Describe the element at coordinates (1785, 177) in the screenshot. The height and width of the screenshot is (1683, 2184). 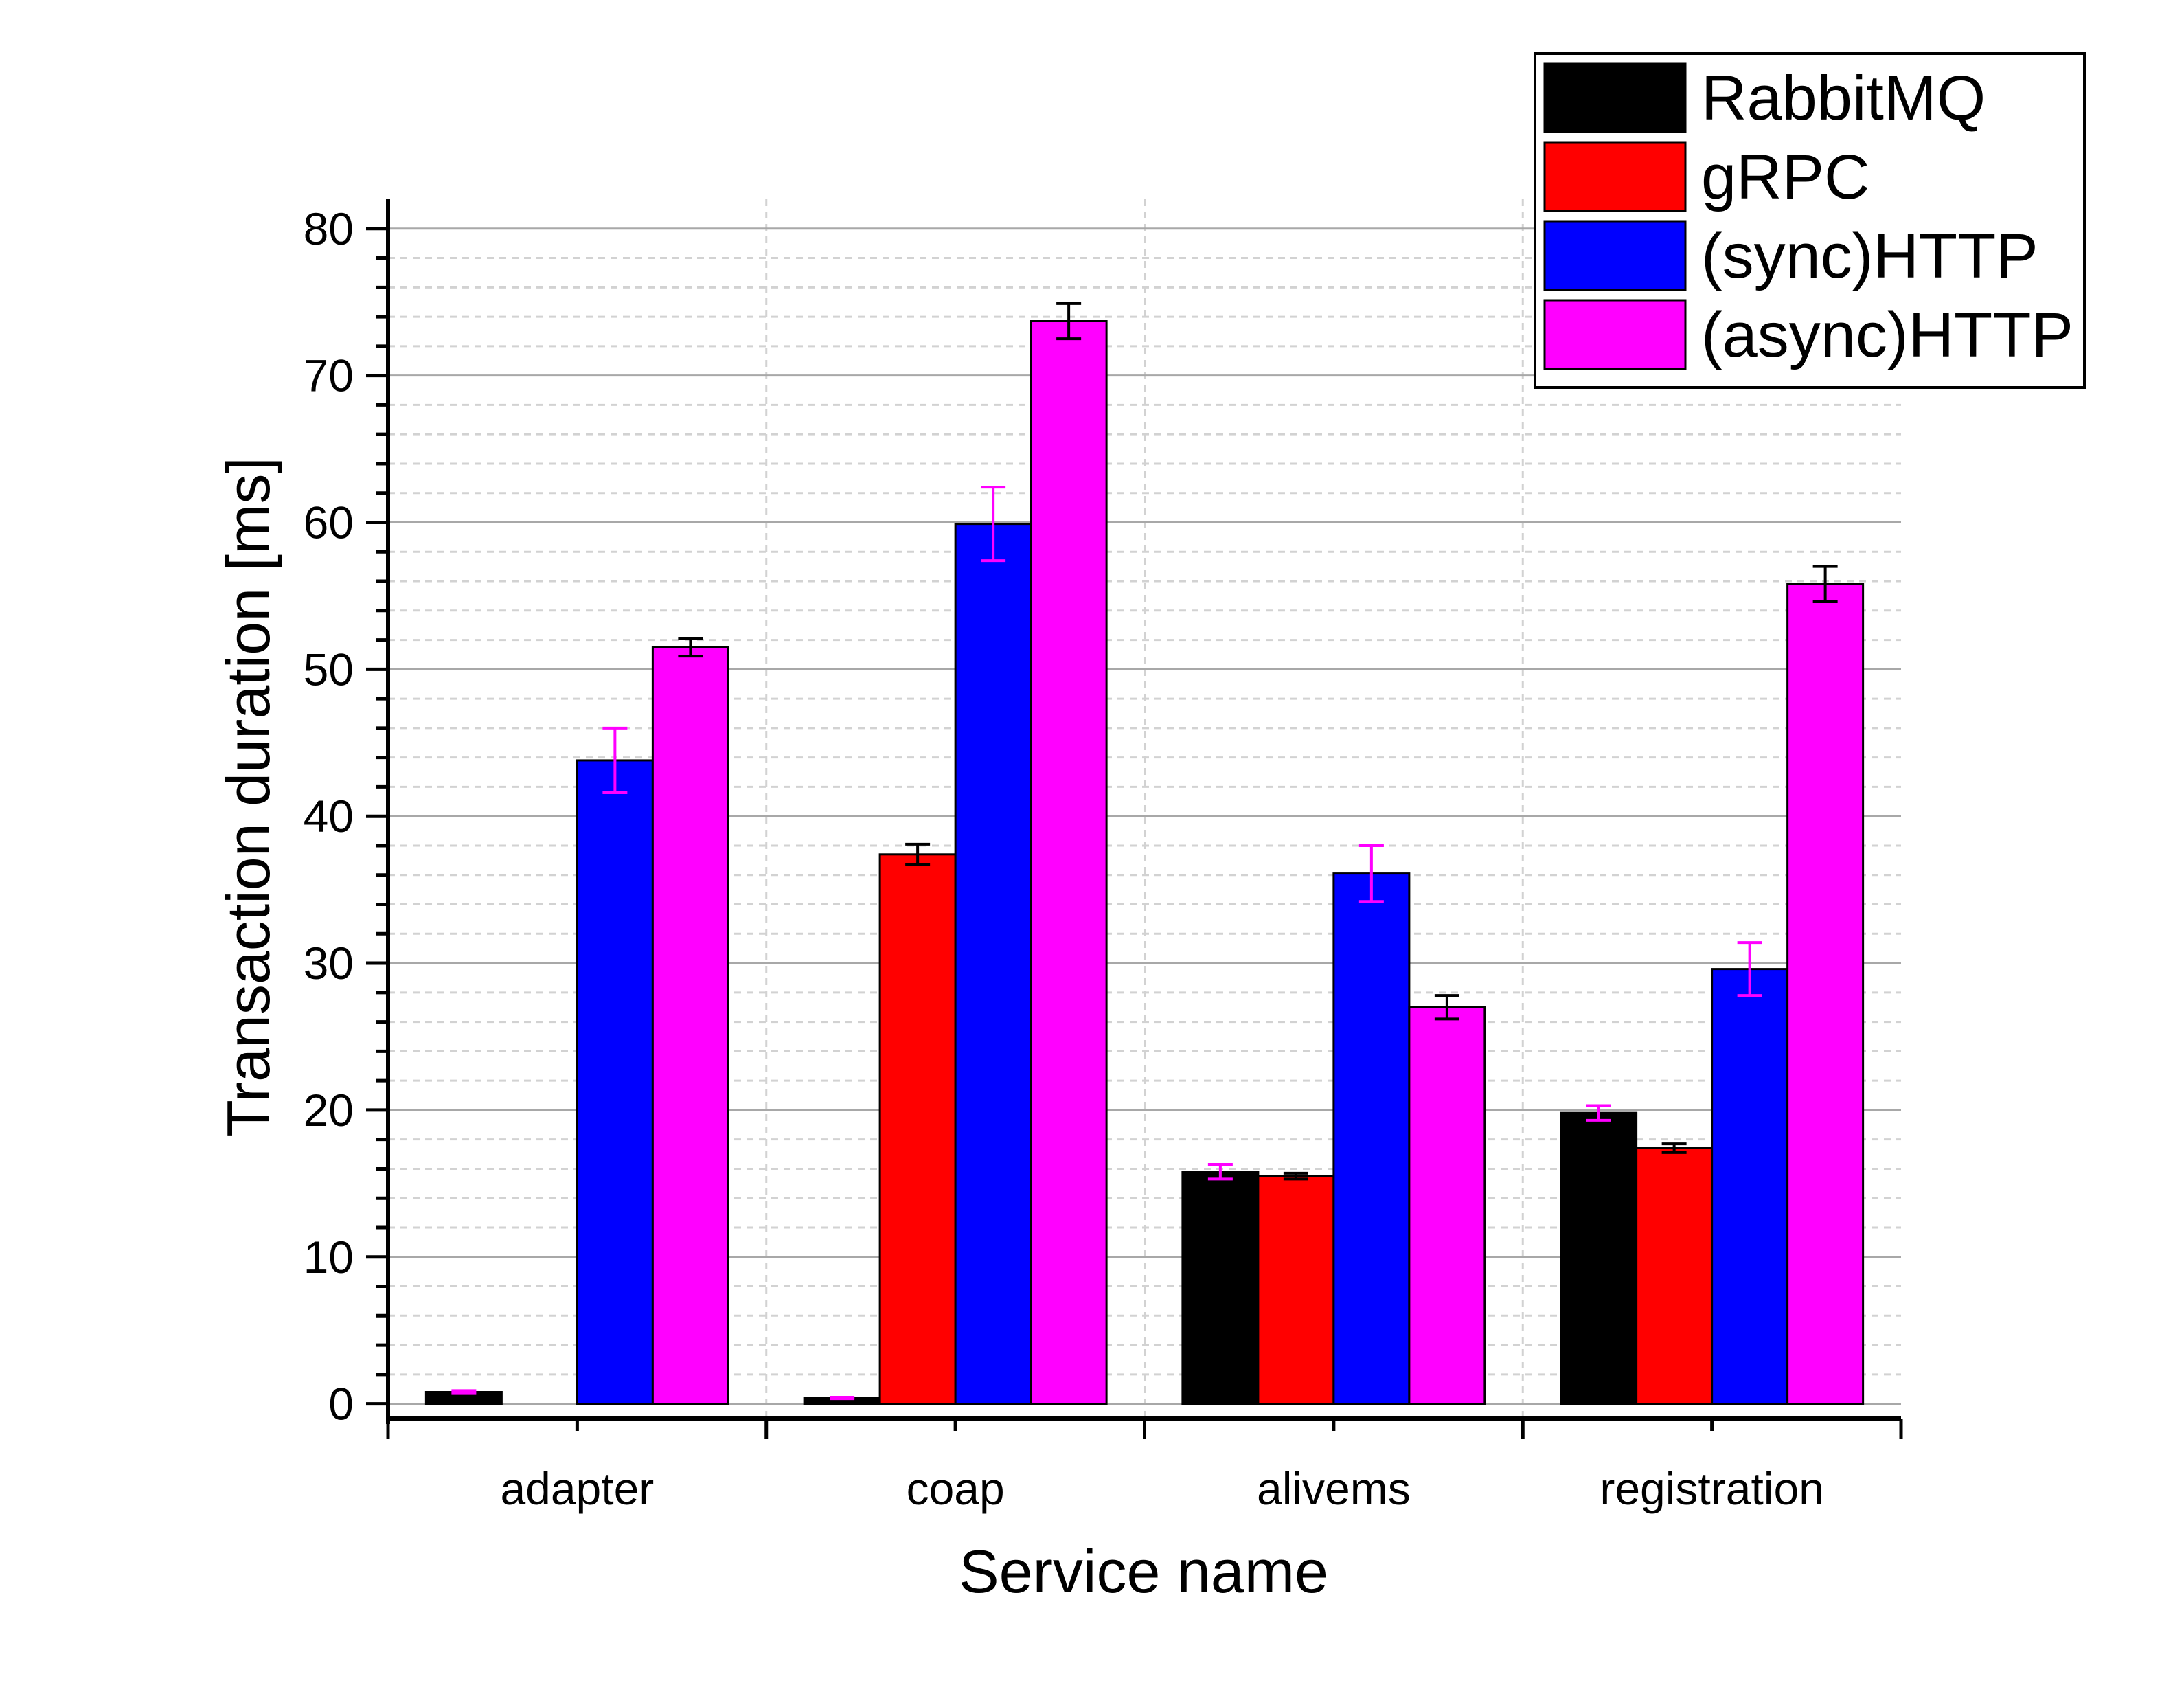
I see `legend-label: gRPC` at that location.